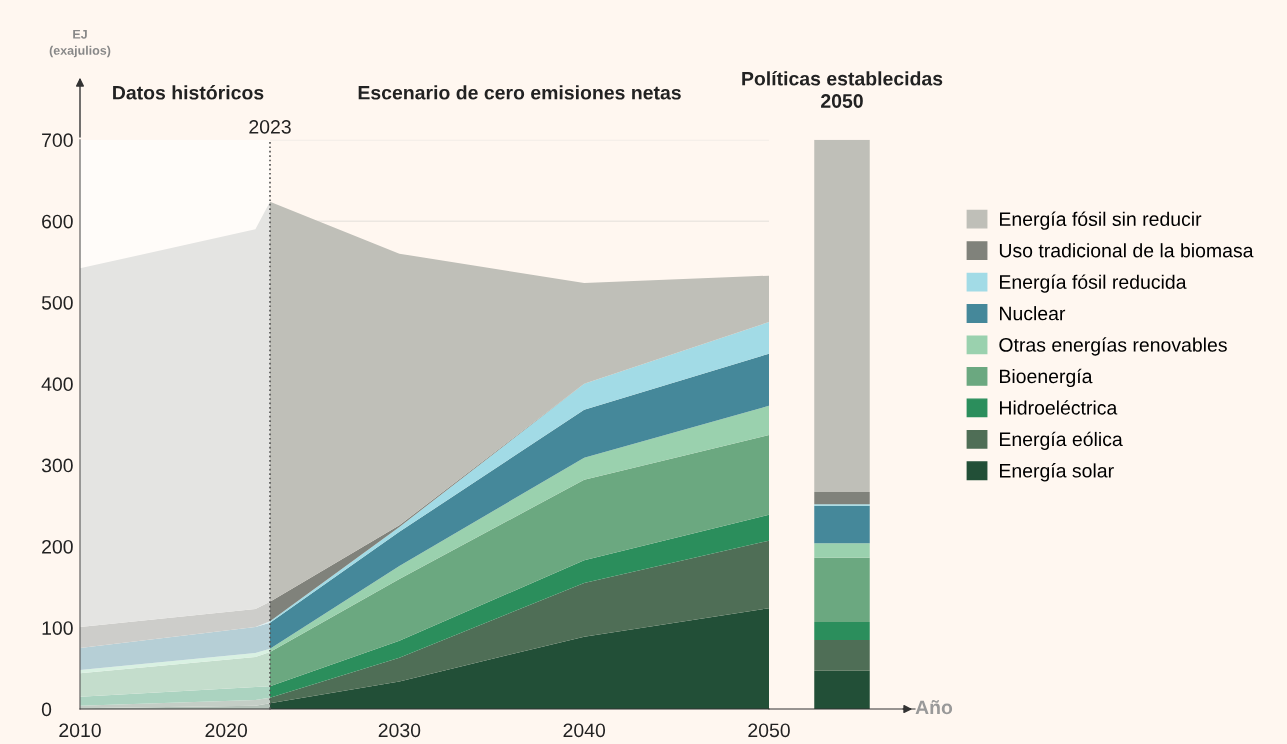  Describe the element at coordinates (1101, 220) in the screenshot. I see `legend-label: Energía fósil sin reducir` at that location.